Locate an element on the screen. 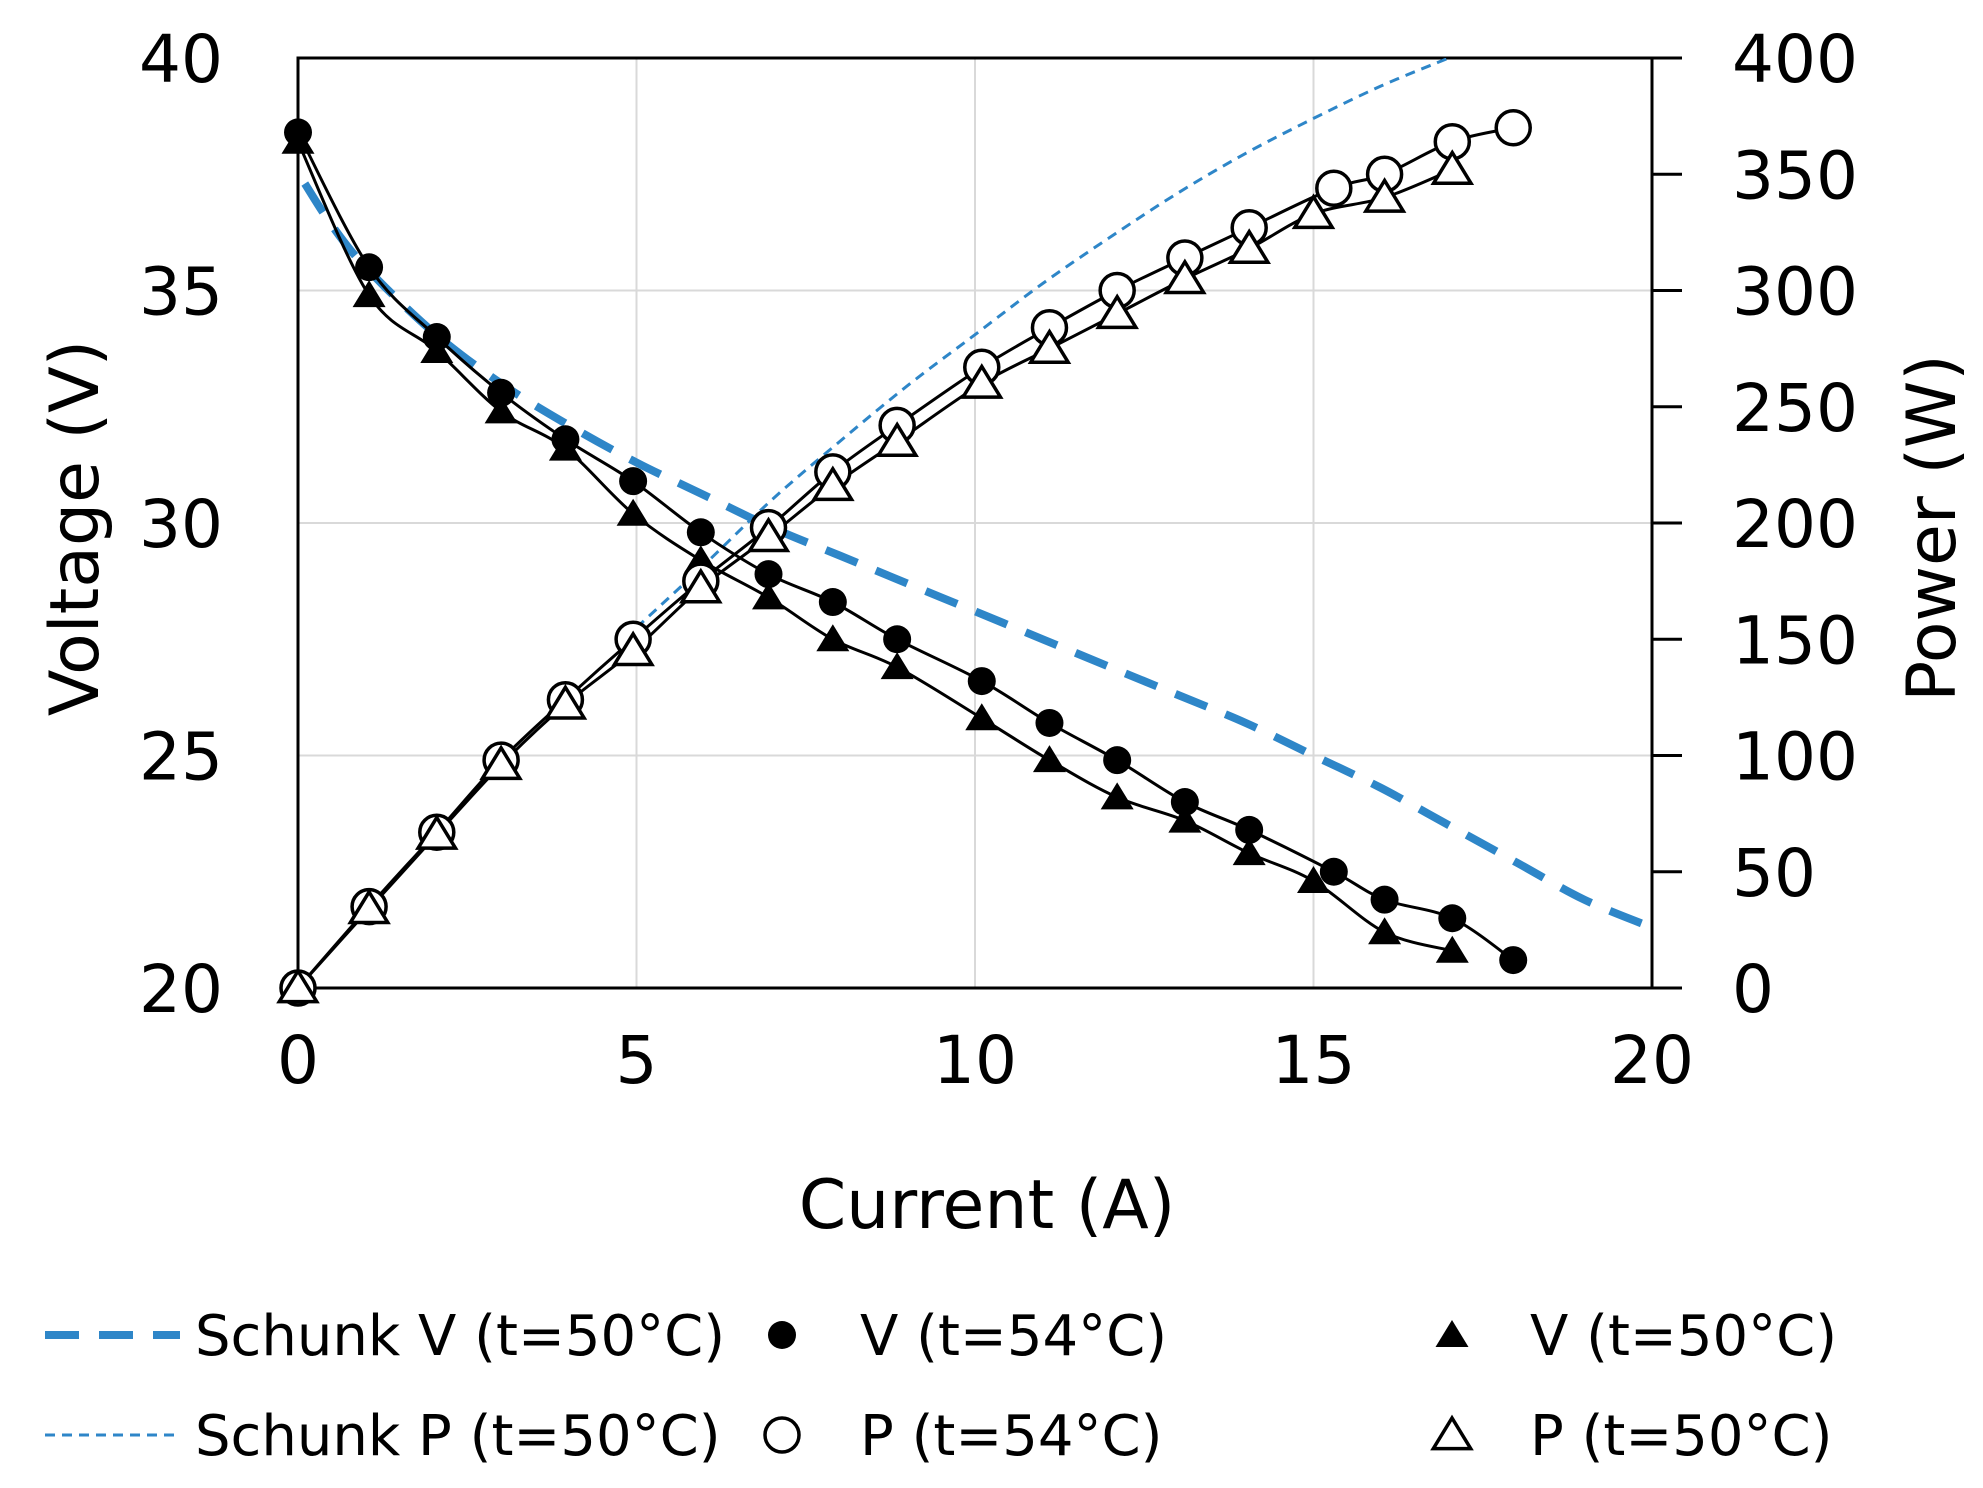 The height and width of the screenshot is (1488, 1983). y-right-tick-label: 300 is located at coordinates (1795, 292).